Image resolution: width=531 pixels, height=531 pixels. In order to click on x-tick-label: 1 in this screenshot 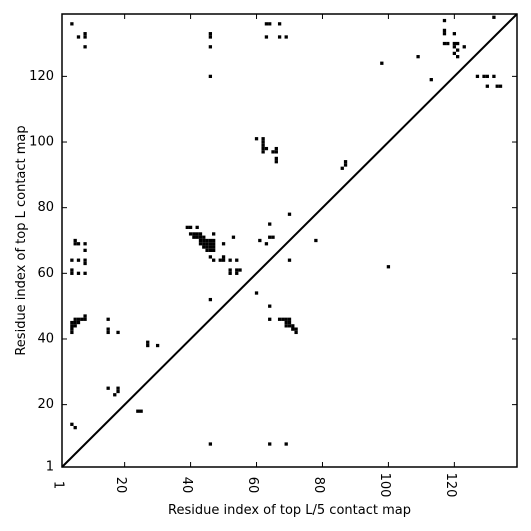, I will do `click(58, 485)`.